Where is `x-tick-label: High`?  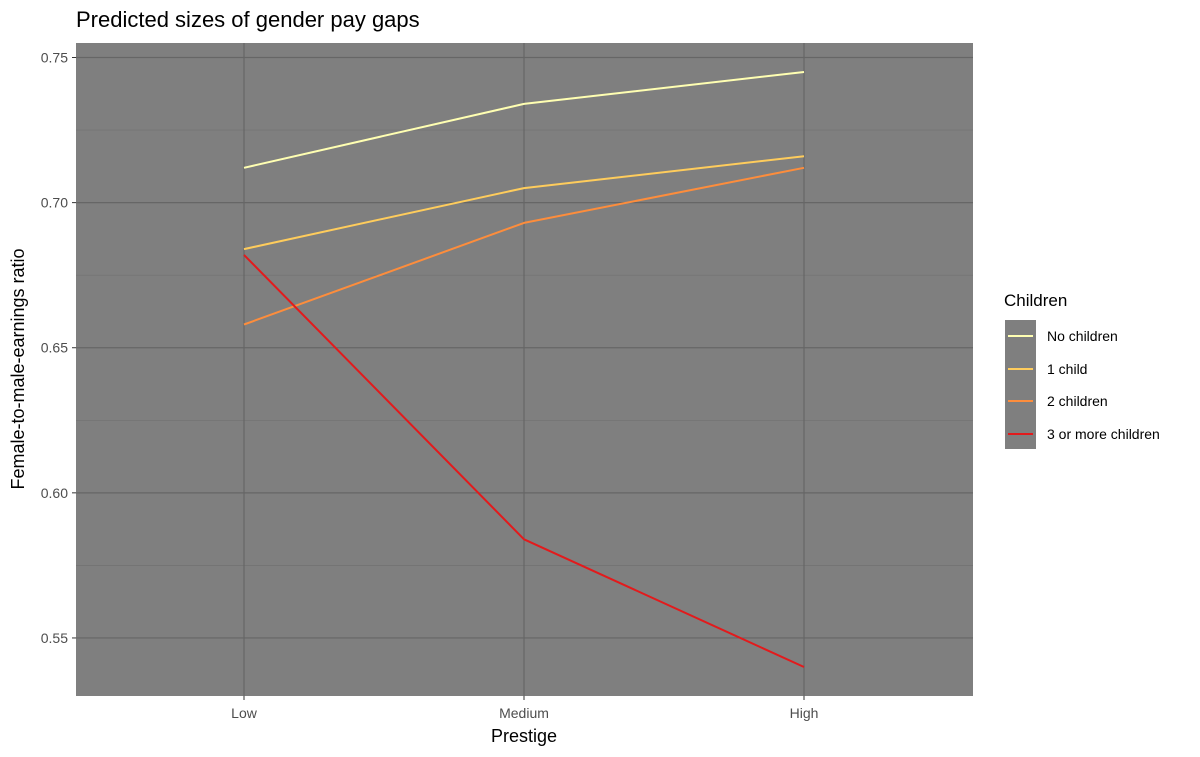 x-tick-label: High is located at coordinates (804, 713).